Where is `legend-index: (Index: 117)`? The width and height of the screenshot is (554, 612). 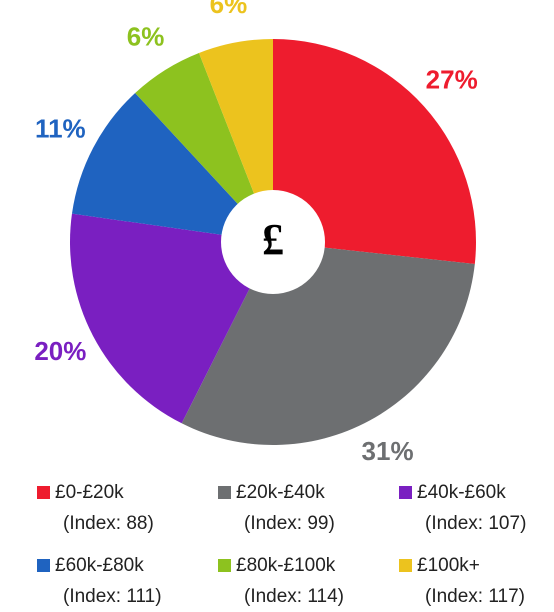
legend-index: (Index: 117) is located at coordinates (475, 596).